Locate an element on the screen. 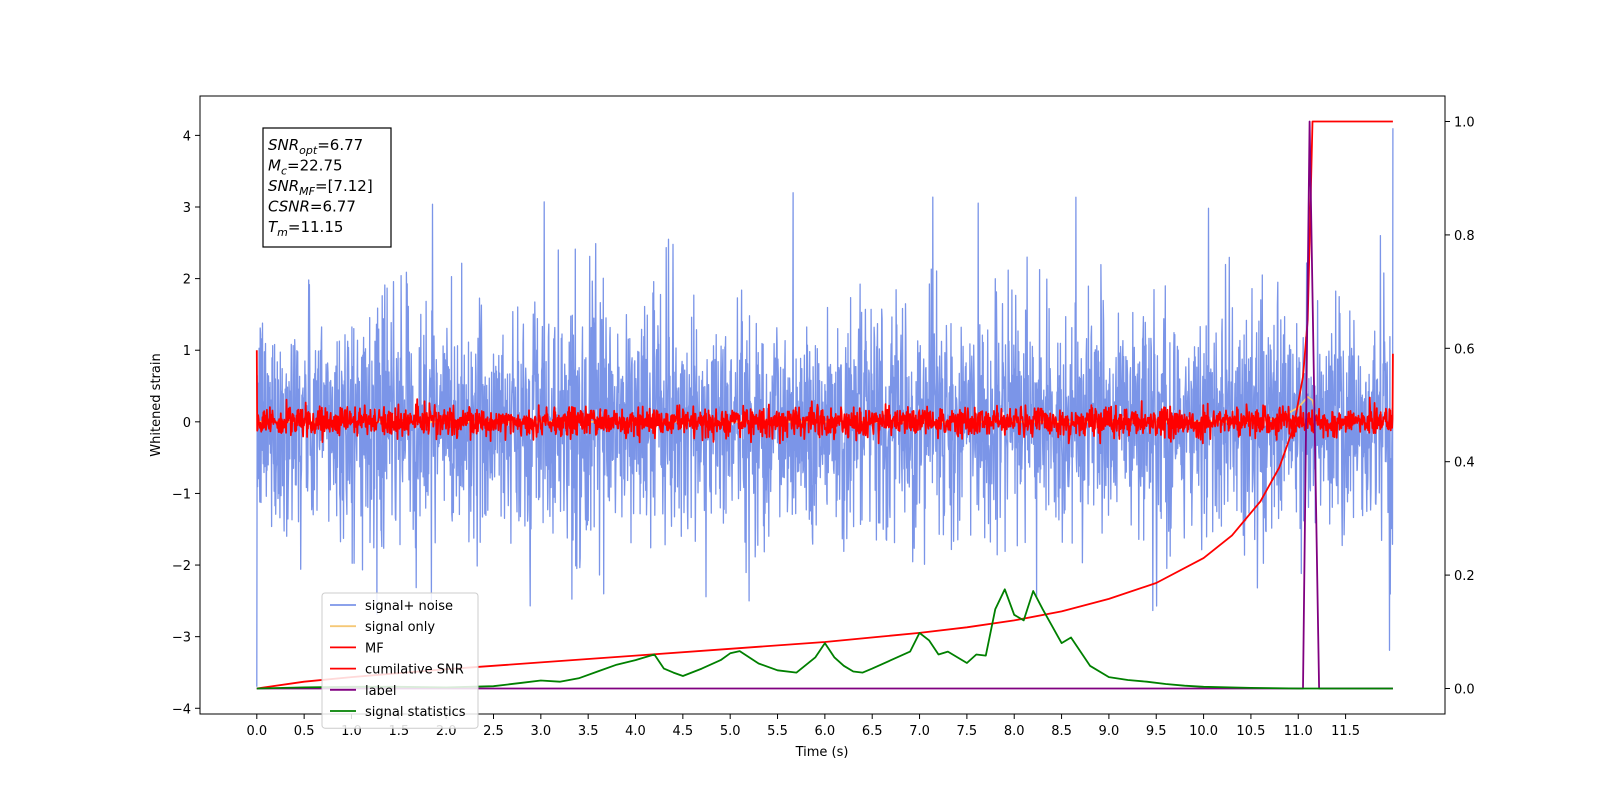  y2-tick-label: 1.0 is located at coordinates (1464, 123).